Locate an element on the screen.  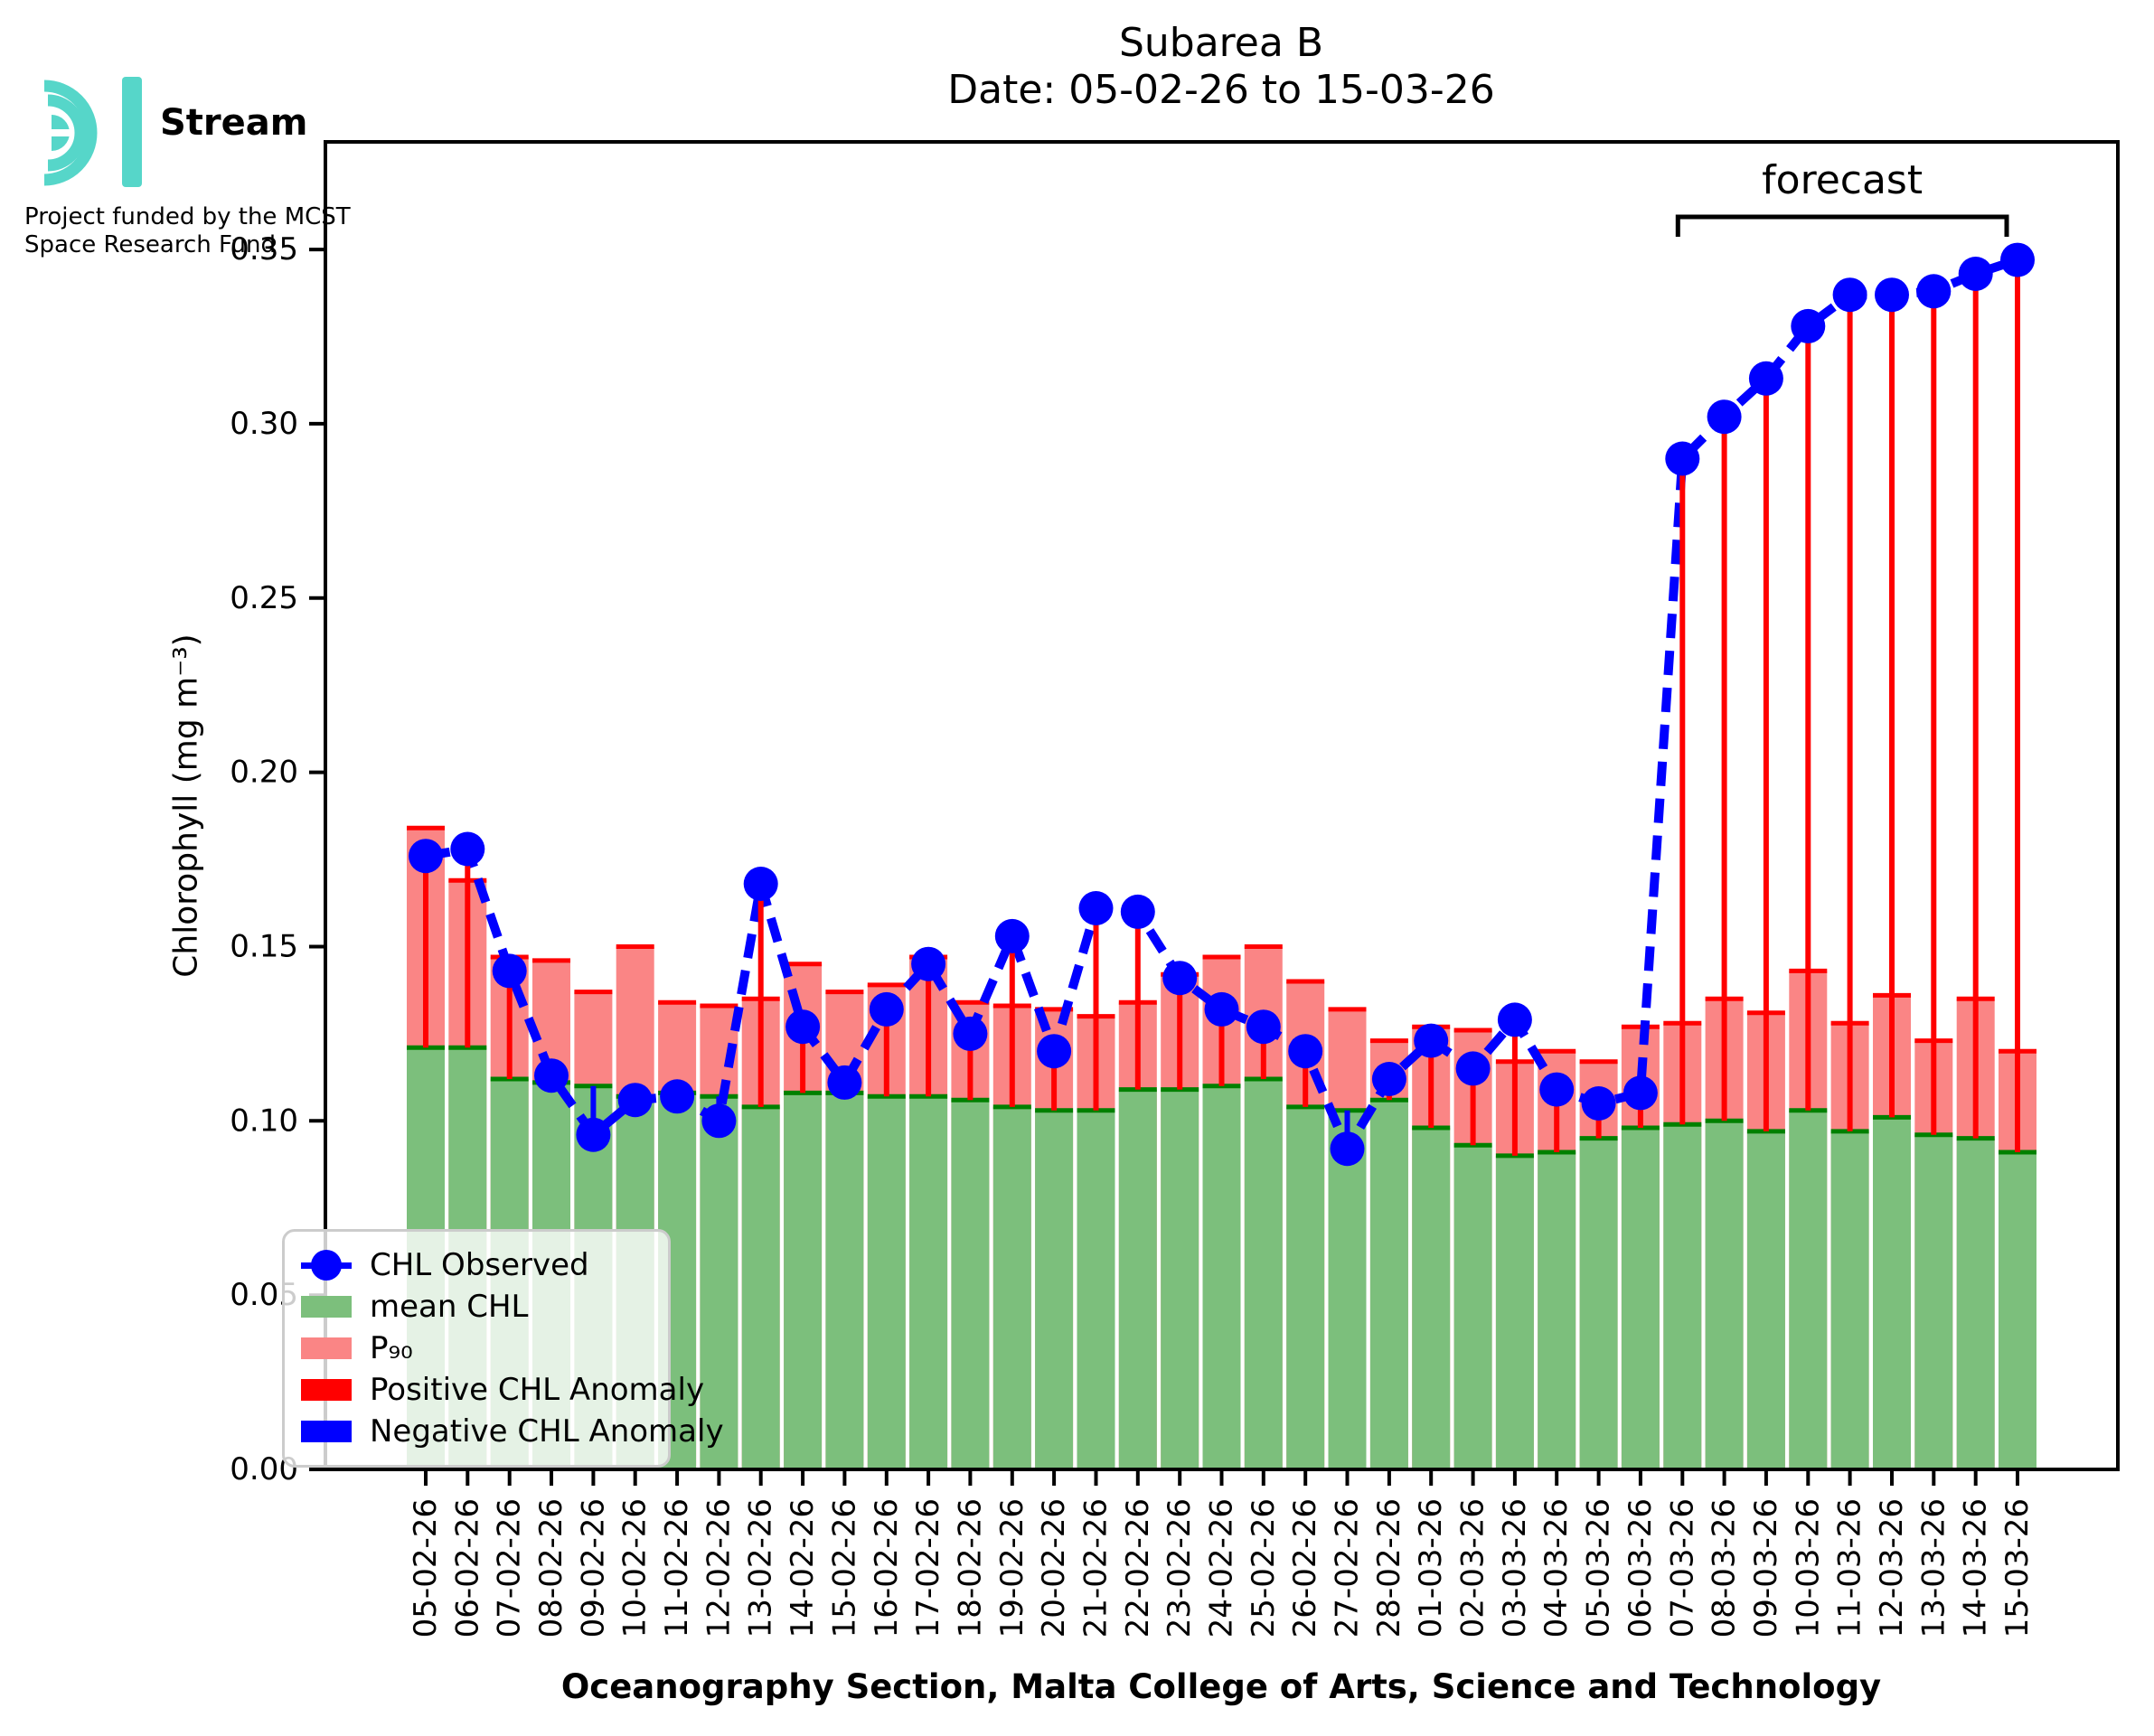
legend-item-chl-observed: CHL Observed is located at coordinates (476, 1265).